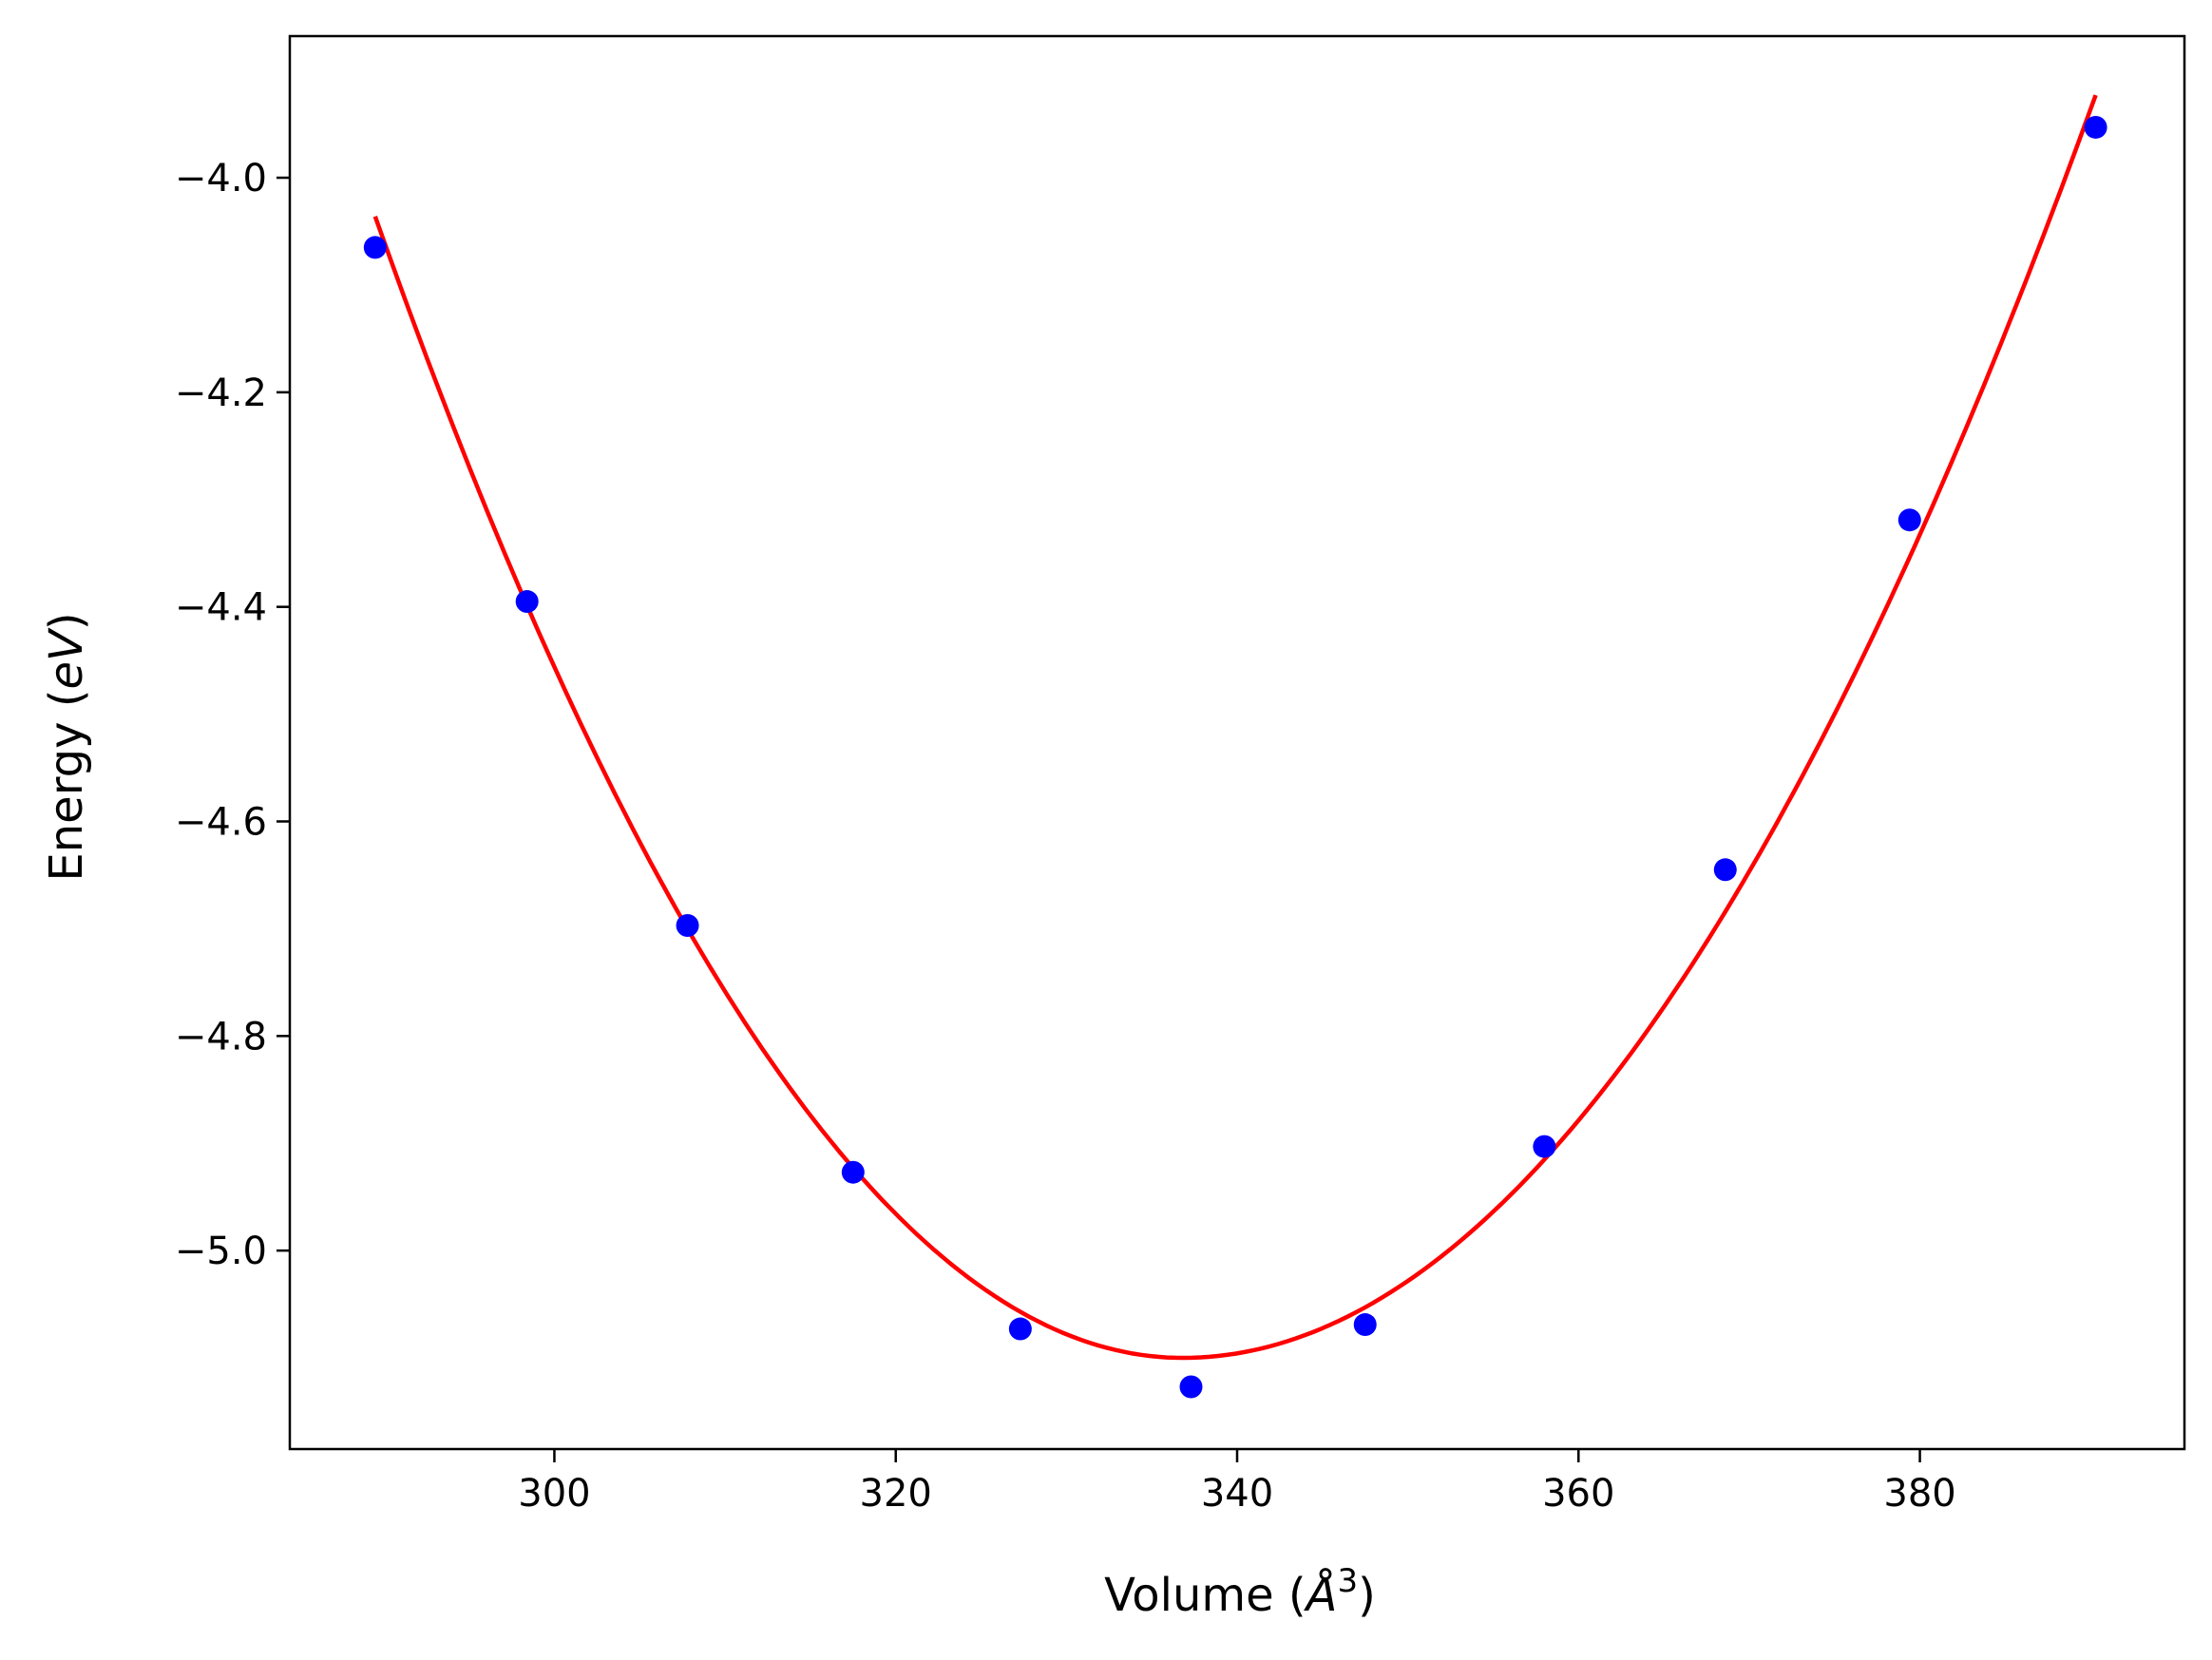  Describe the element at coordinates (1919, 1494) in the screenshot. I see `x-tick-label: 380` at that location.